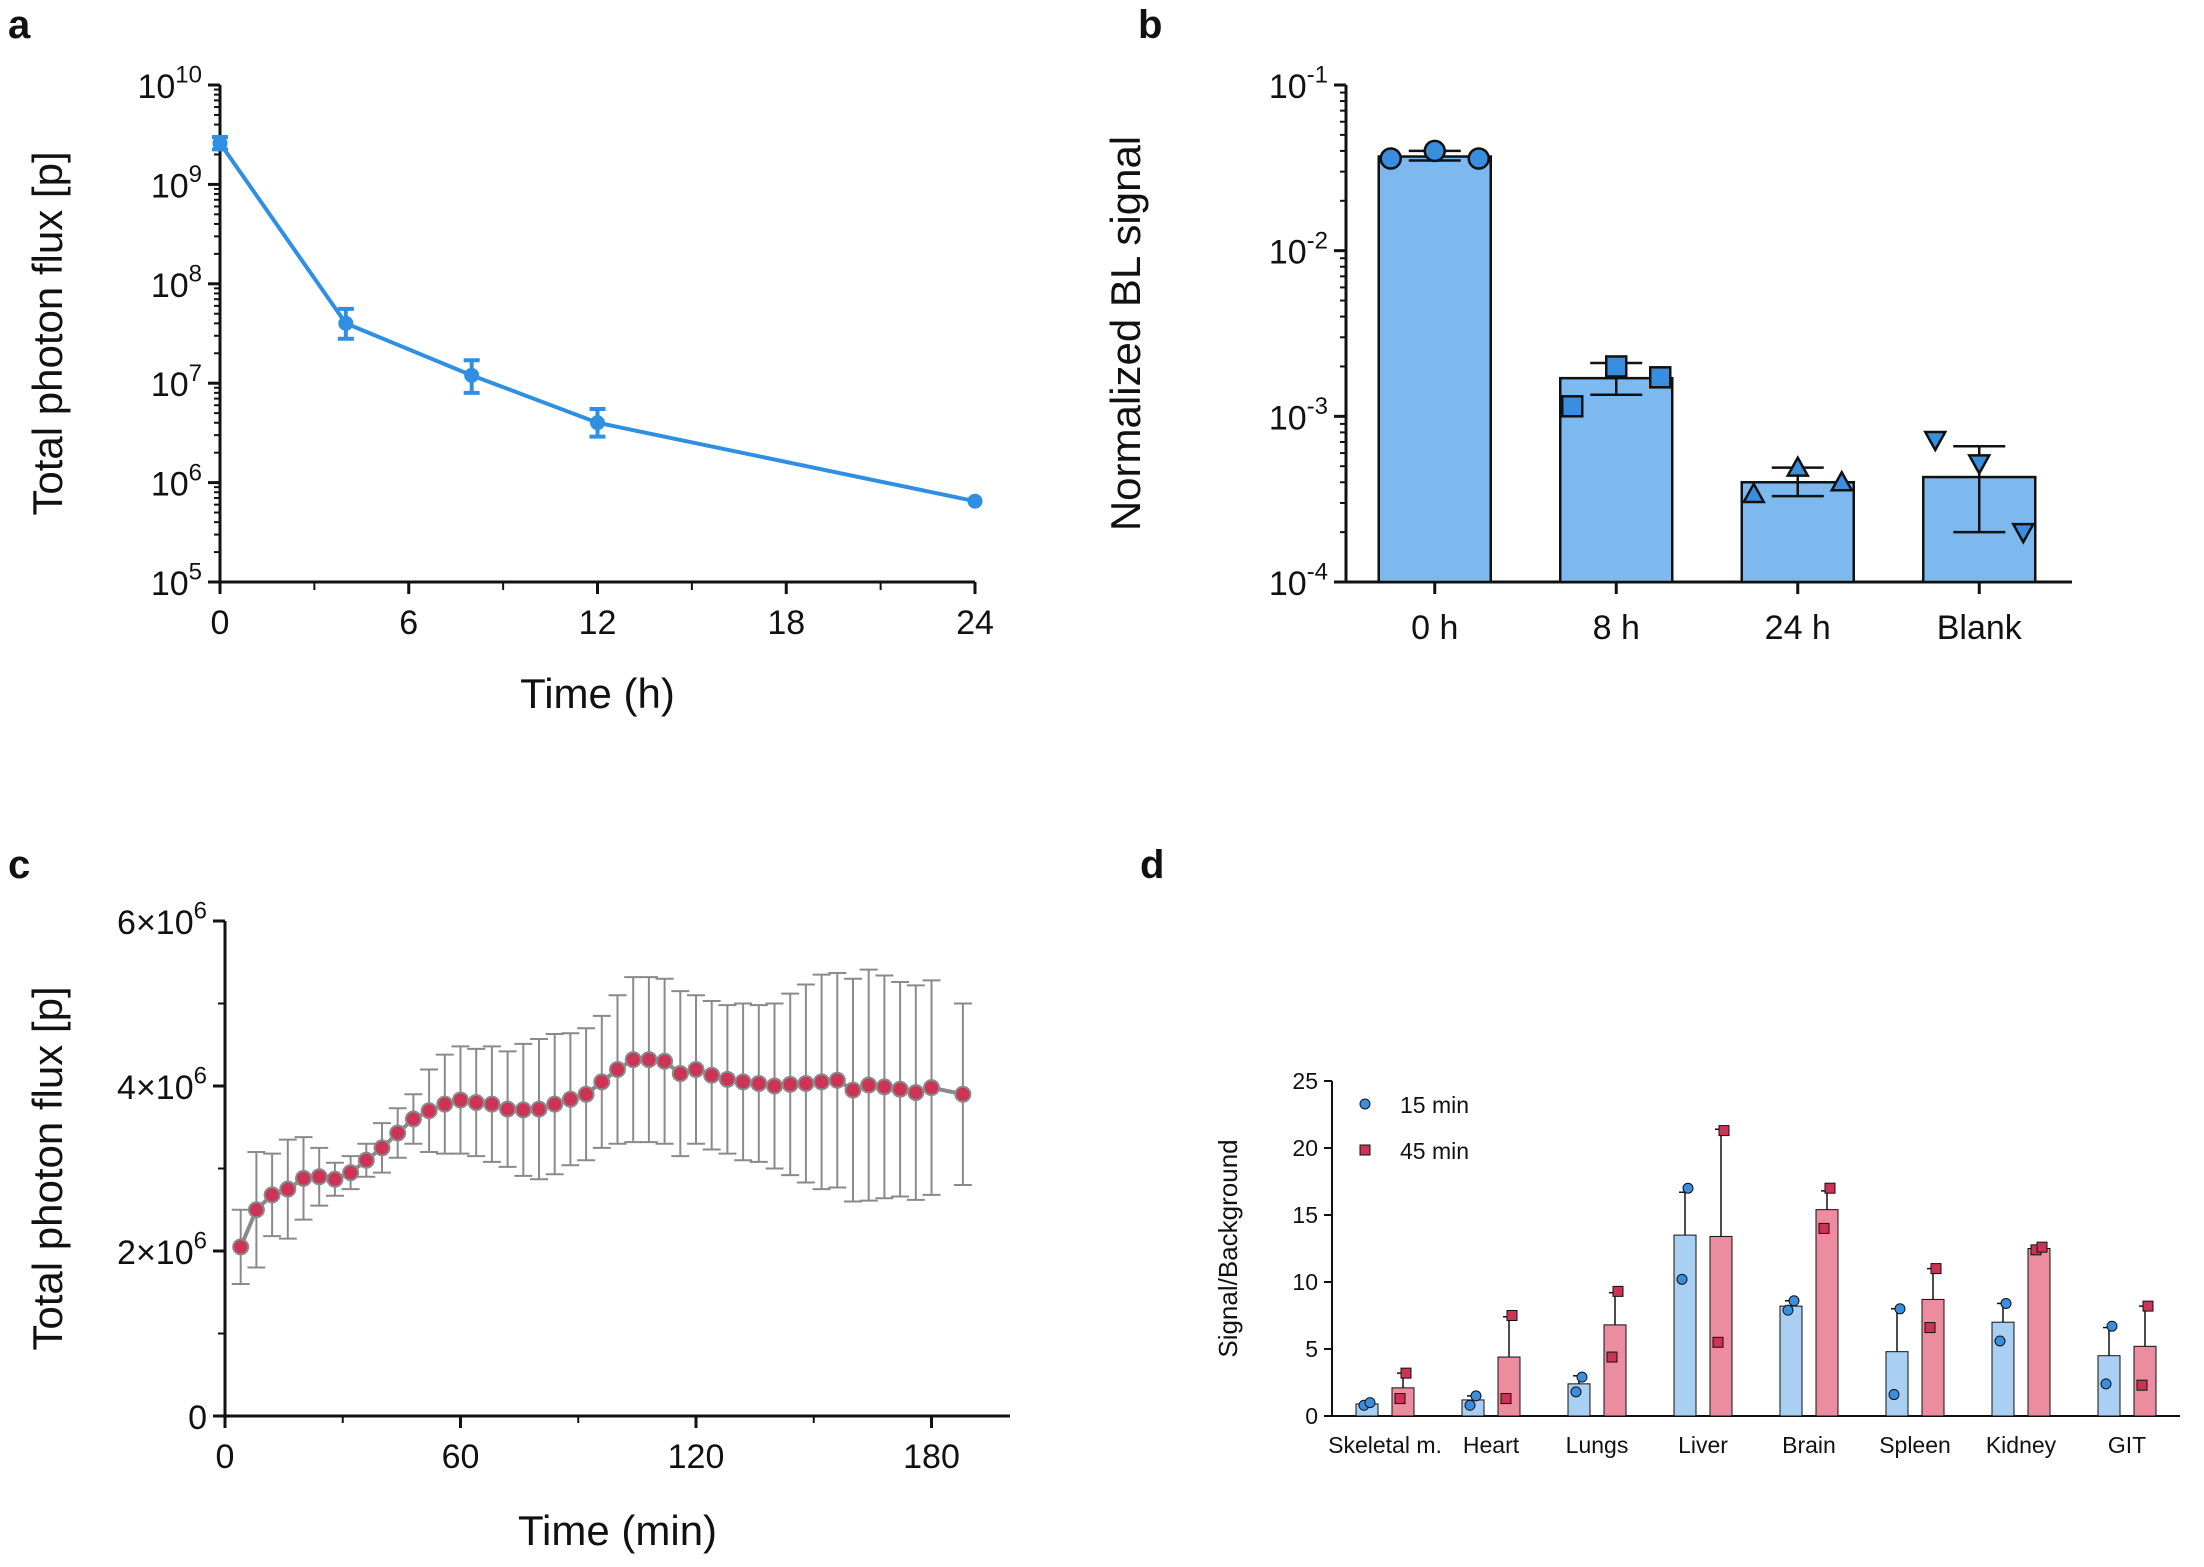  I want to click on y-tick-label: 10¹⁰, so click(169, 84).